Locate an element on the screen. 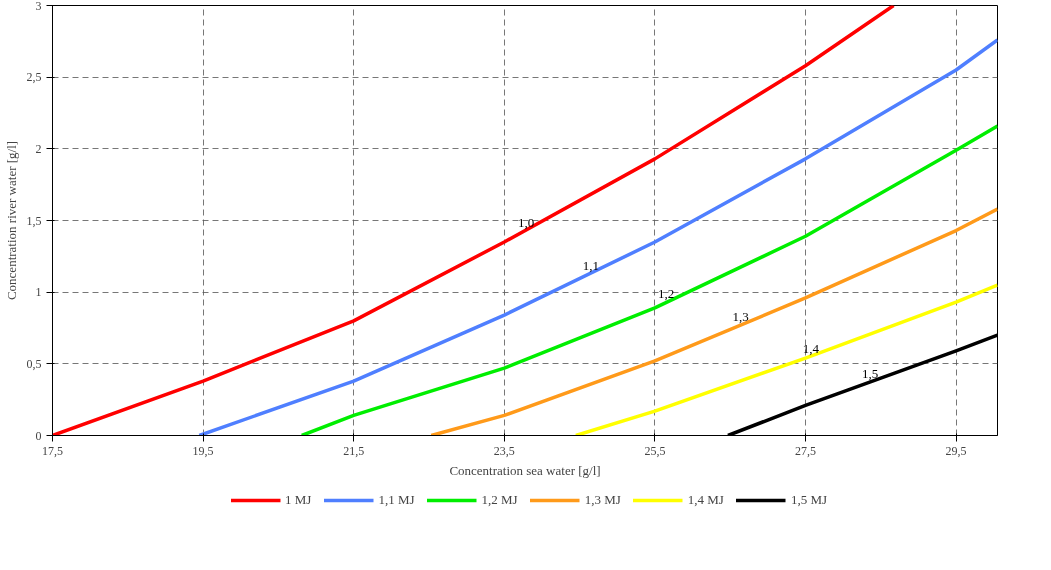 The image size is (1051, 570). legend-label: 1,5 MJ is located at coordinates (808, 500).